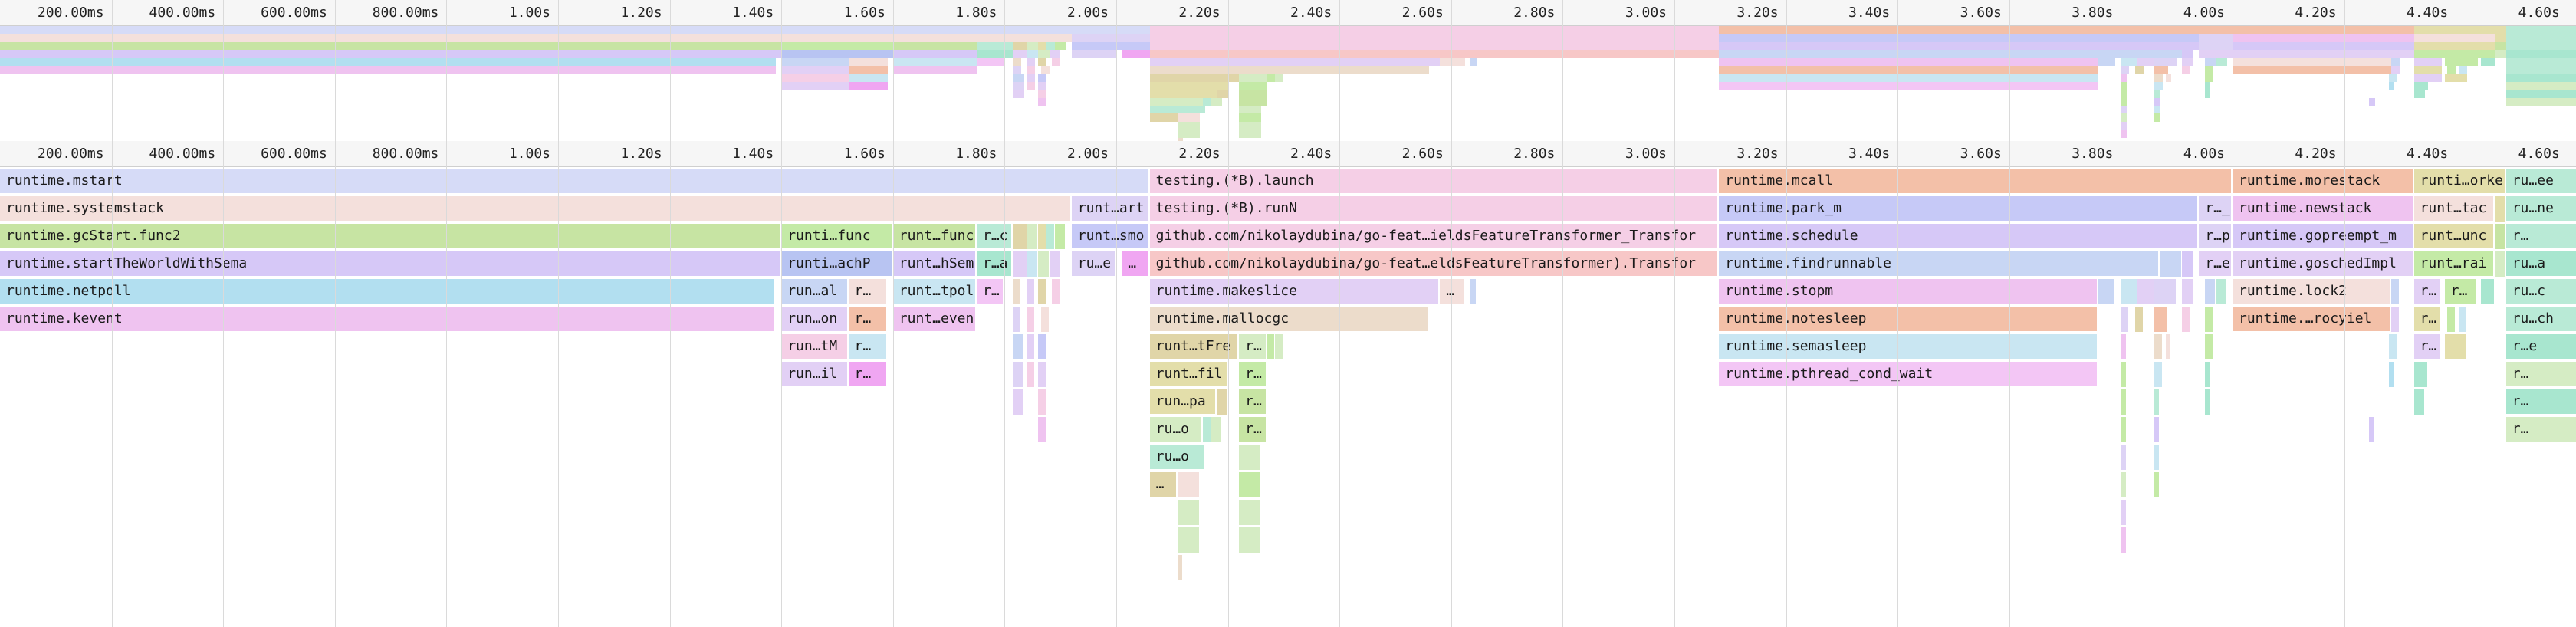 The height and width of the screenshot is (627, 2576). What do you see at coordinates (837, 264) in the screenshot?
I see `flame-frame: runti…achP` at bounding box center [837, 264].